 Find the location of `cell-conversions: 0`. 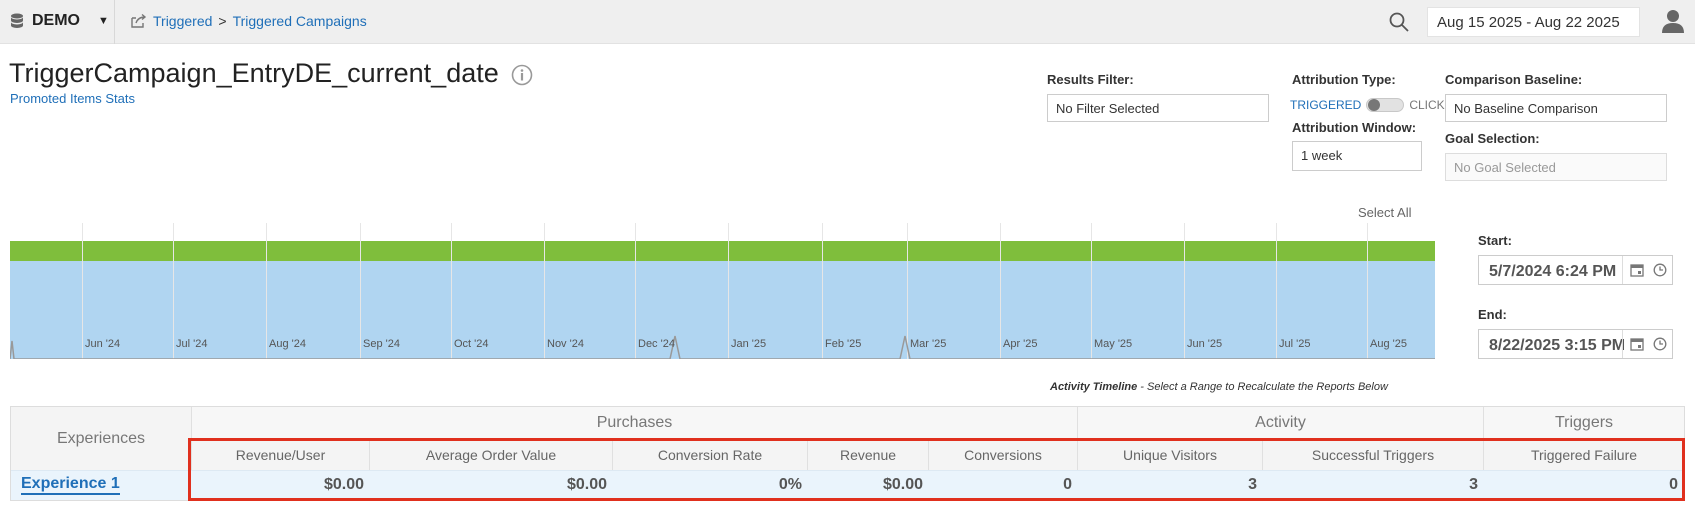

cell-conversions: 0 is located at coordinates (1067, 484).